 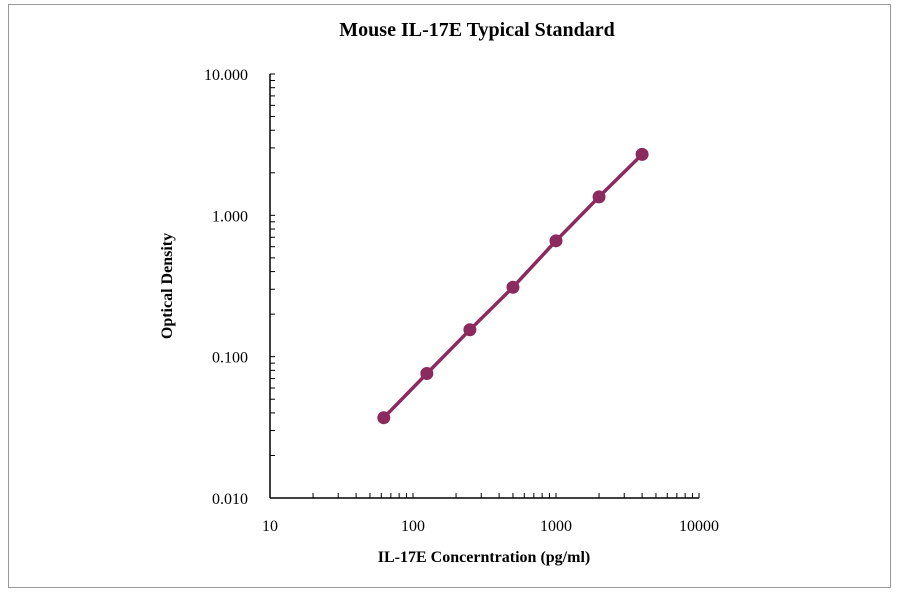 I want to click on x-tick-label: 10000, so click(x=699, y=526).